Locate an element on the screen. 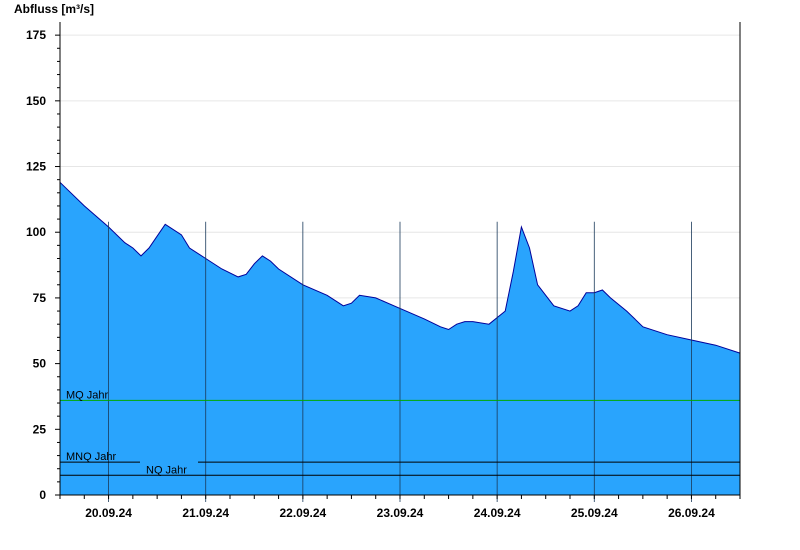 The height and width of the screenshot is (550, 800). reference-lines: MQ Jahr MNQ Jahr NQ Jahr is located at coordinates (400, 432).